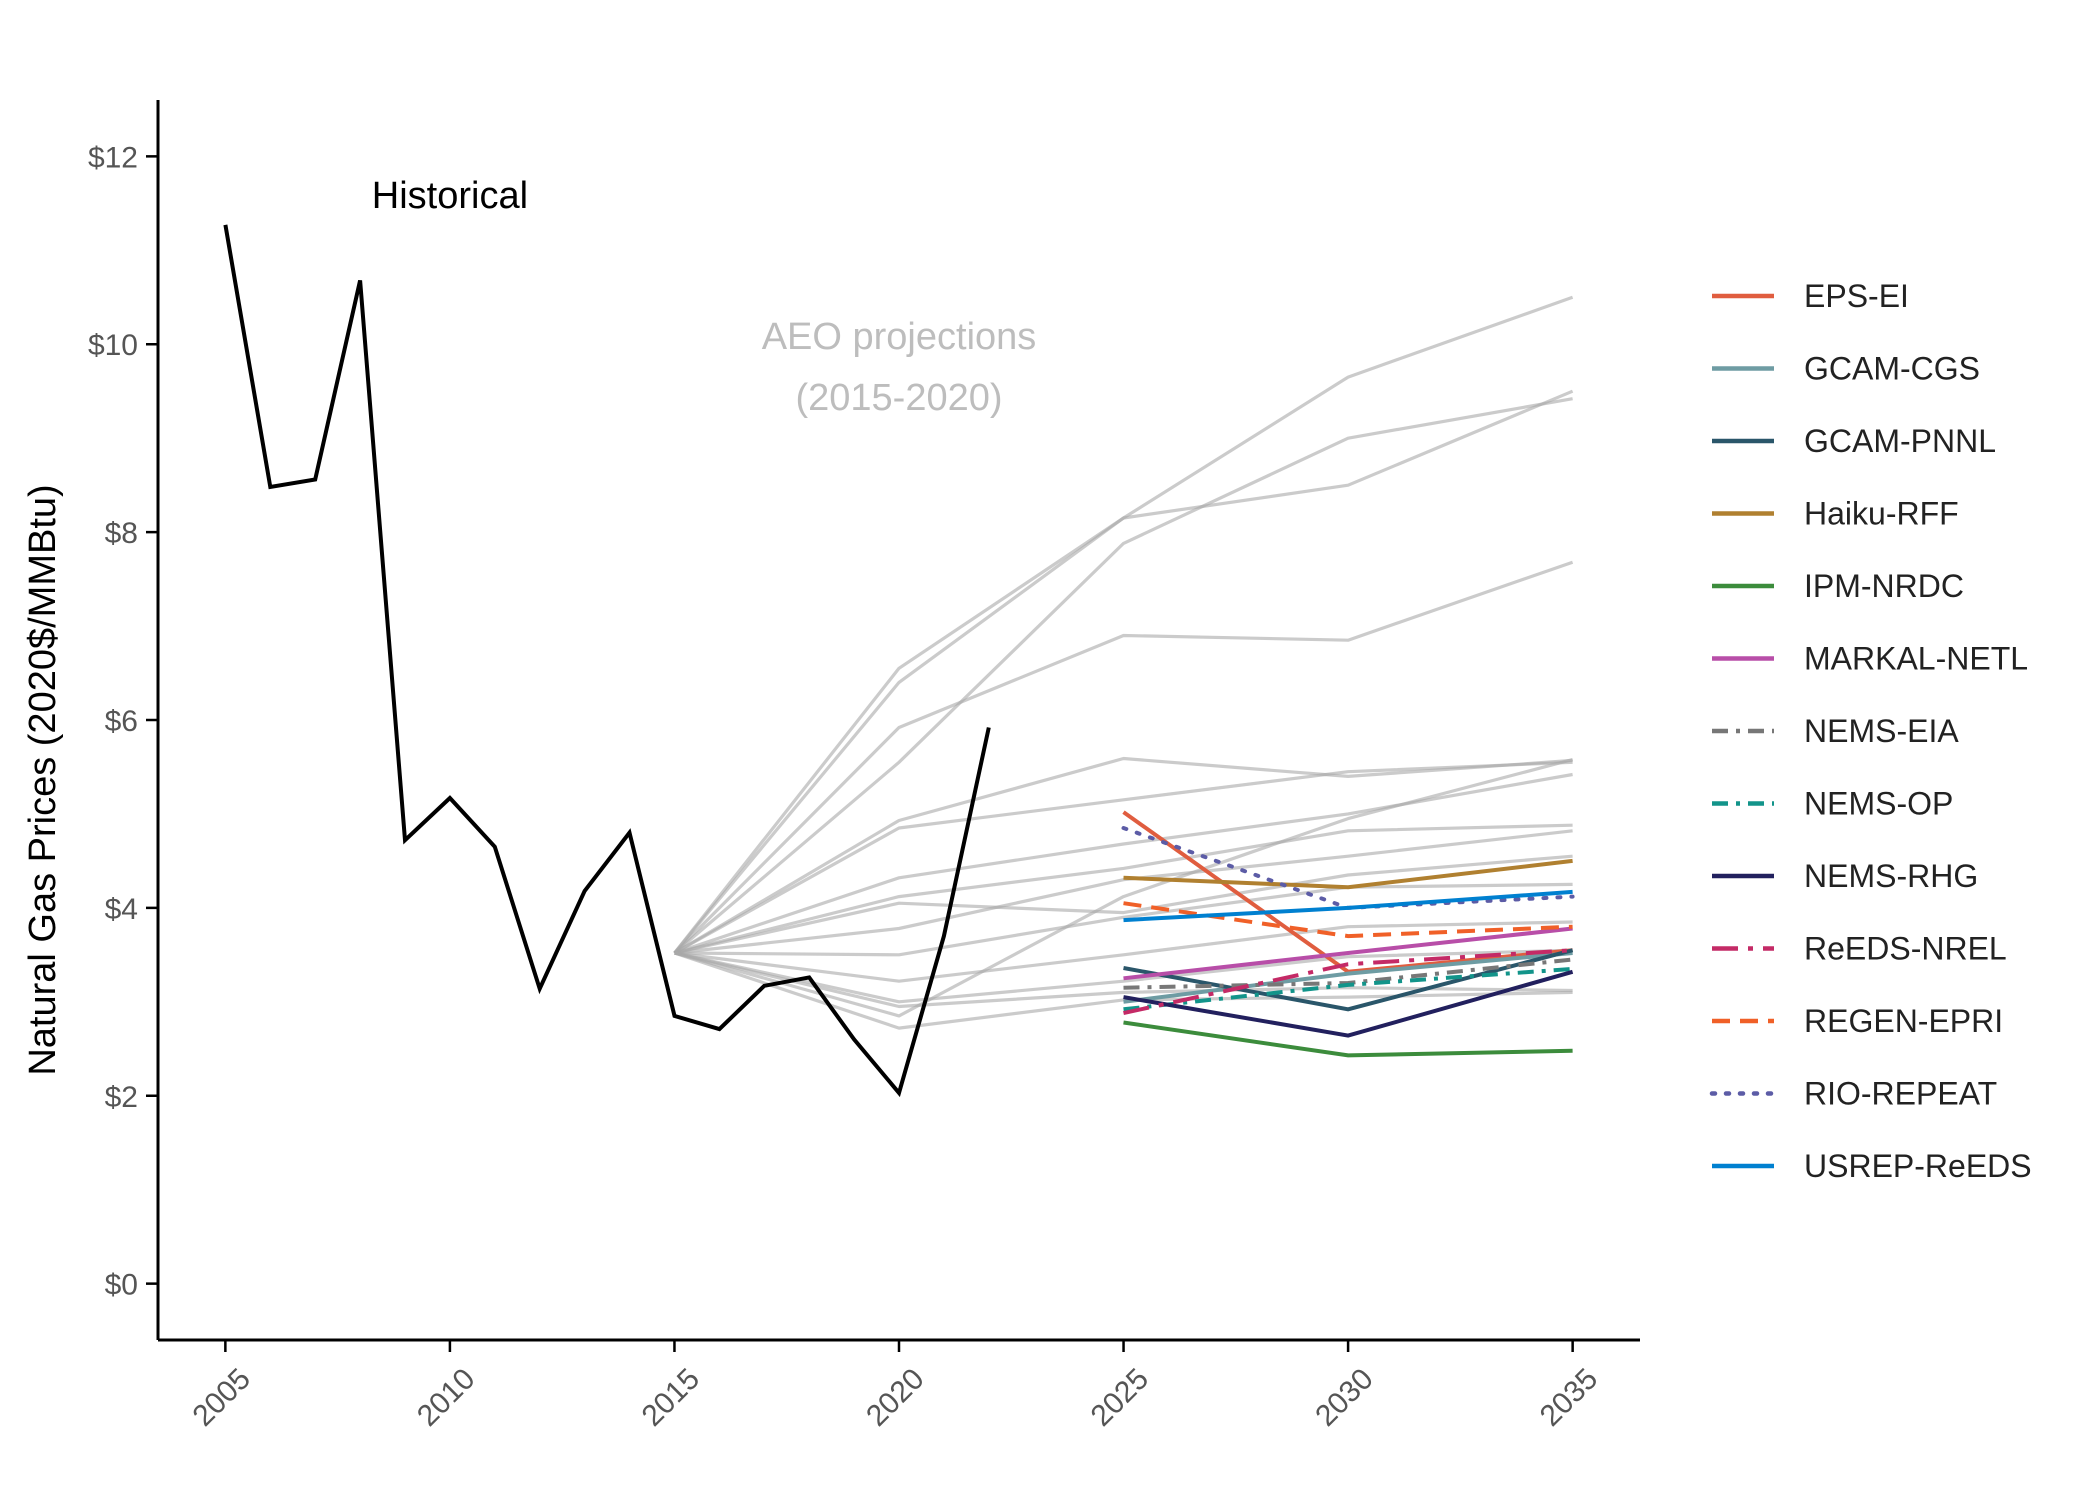 The image size is (2100, 1500). What do you see at coordinates (113, 345) in the screenshot?
I see `y-tick-label: $10` at bounding box center [113, 345].